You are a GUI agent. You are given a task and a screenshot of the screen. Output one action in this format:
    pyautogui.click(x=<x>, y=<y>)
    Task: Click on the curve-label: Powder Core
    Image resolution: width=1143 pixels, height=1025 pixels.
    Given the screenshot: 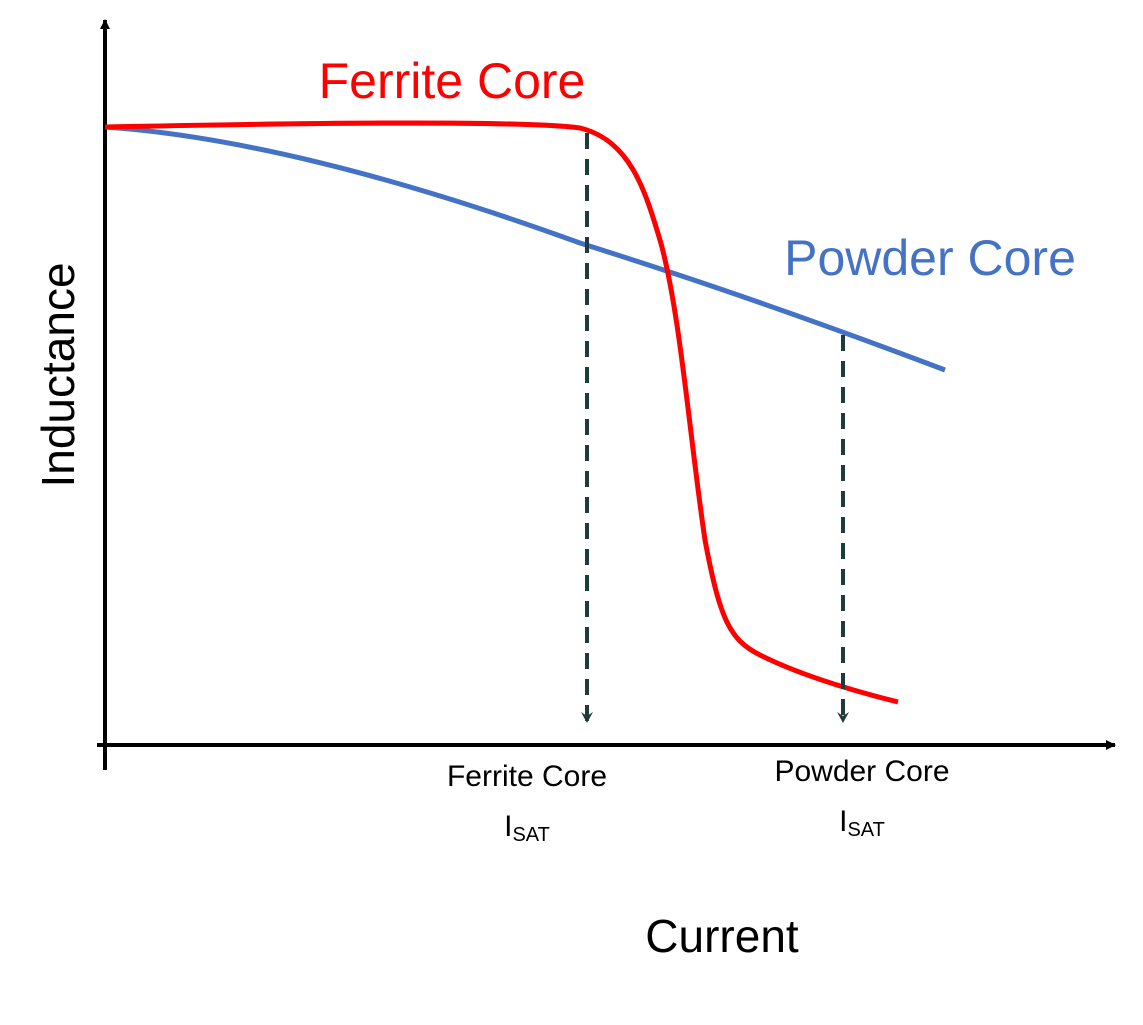 What is the action you would take?
    pyautogui.click(x=930, y=258)
    